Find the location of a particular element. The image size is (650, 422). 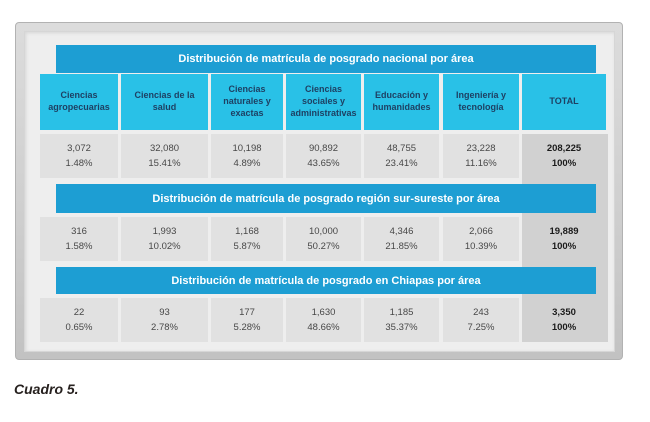

total-column-strip is located at coordinates (565, 238).